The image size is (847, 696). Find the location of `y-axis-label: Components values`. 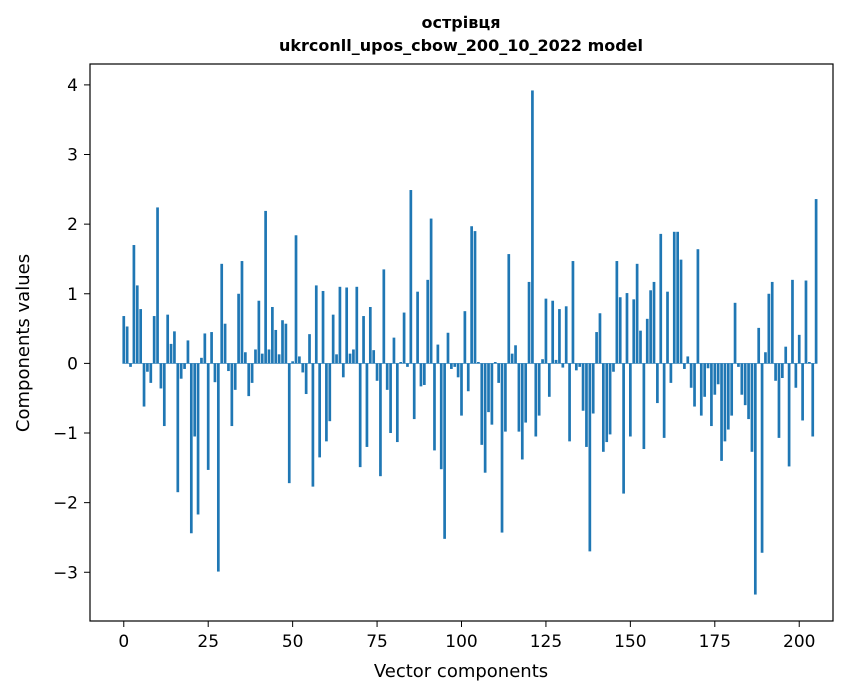

y-axis-label: Components values is located at coordinates (23, 343).